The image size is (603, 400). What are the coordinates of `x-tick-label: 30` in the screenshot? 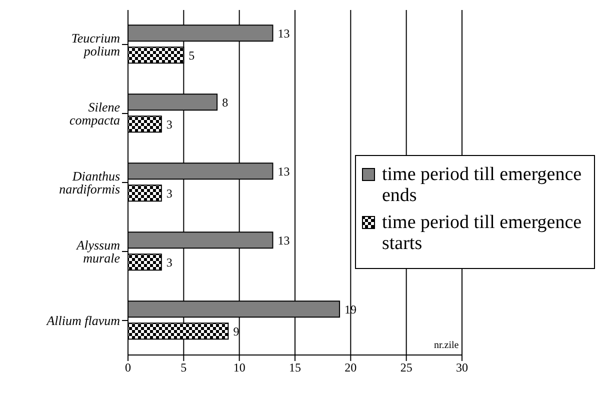 It's located at (462, 367).